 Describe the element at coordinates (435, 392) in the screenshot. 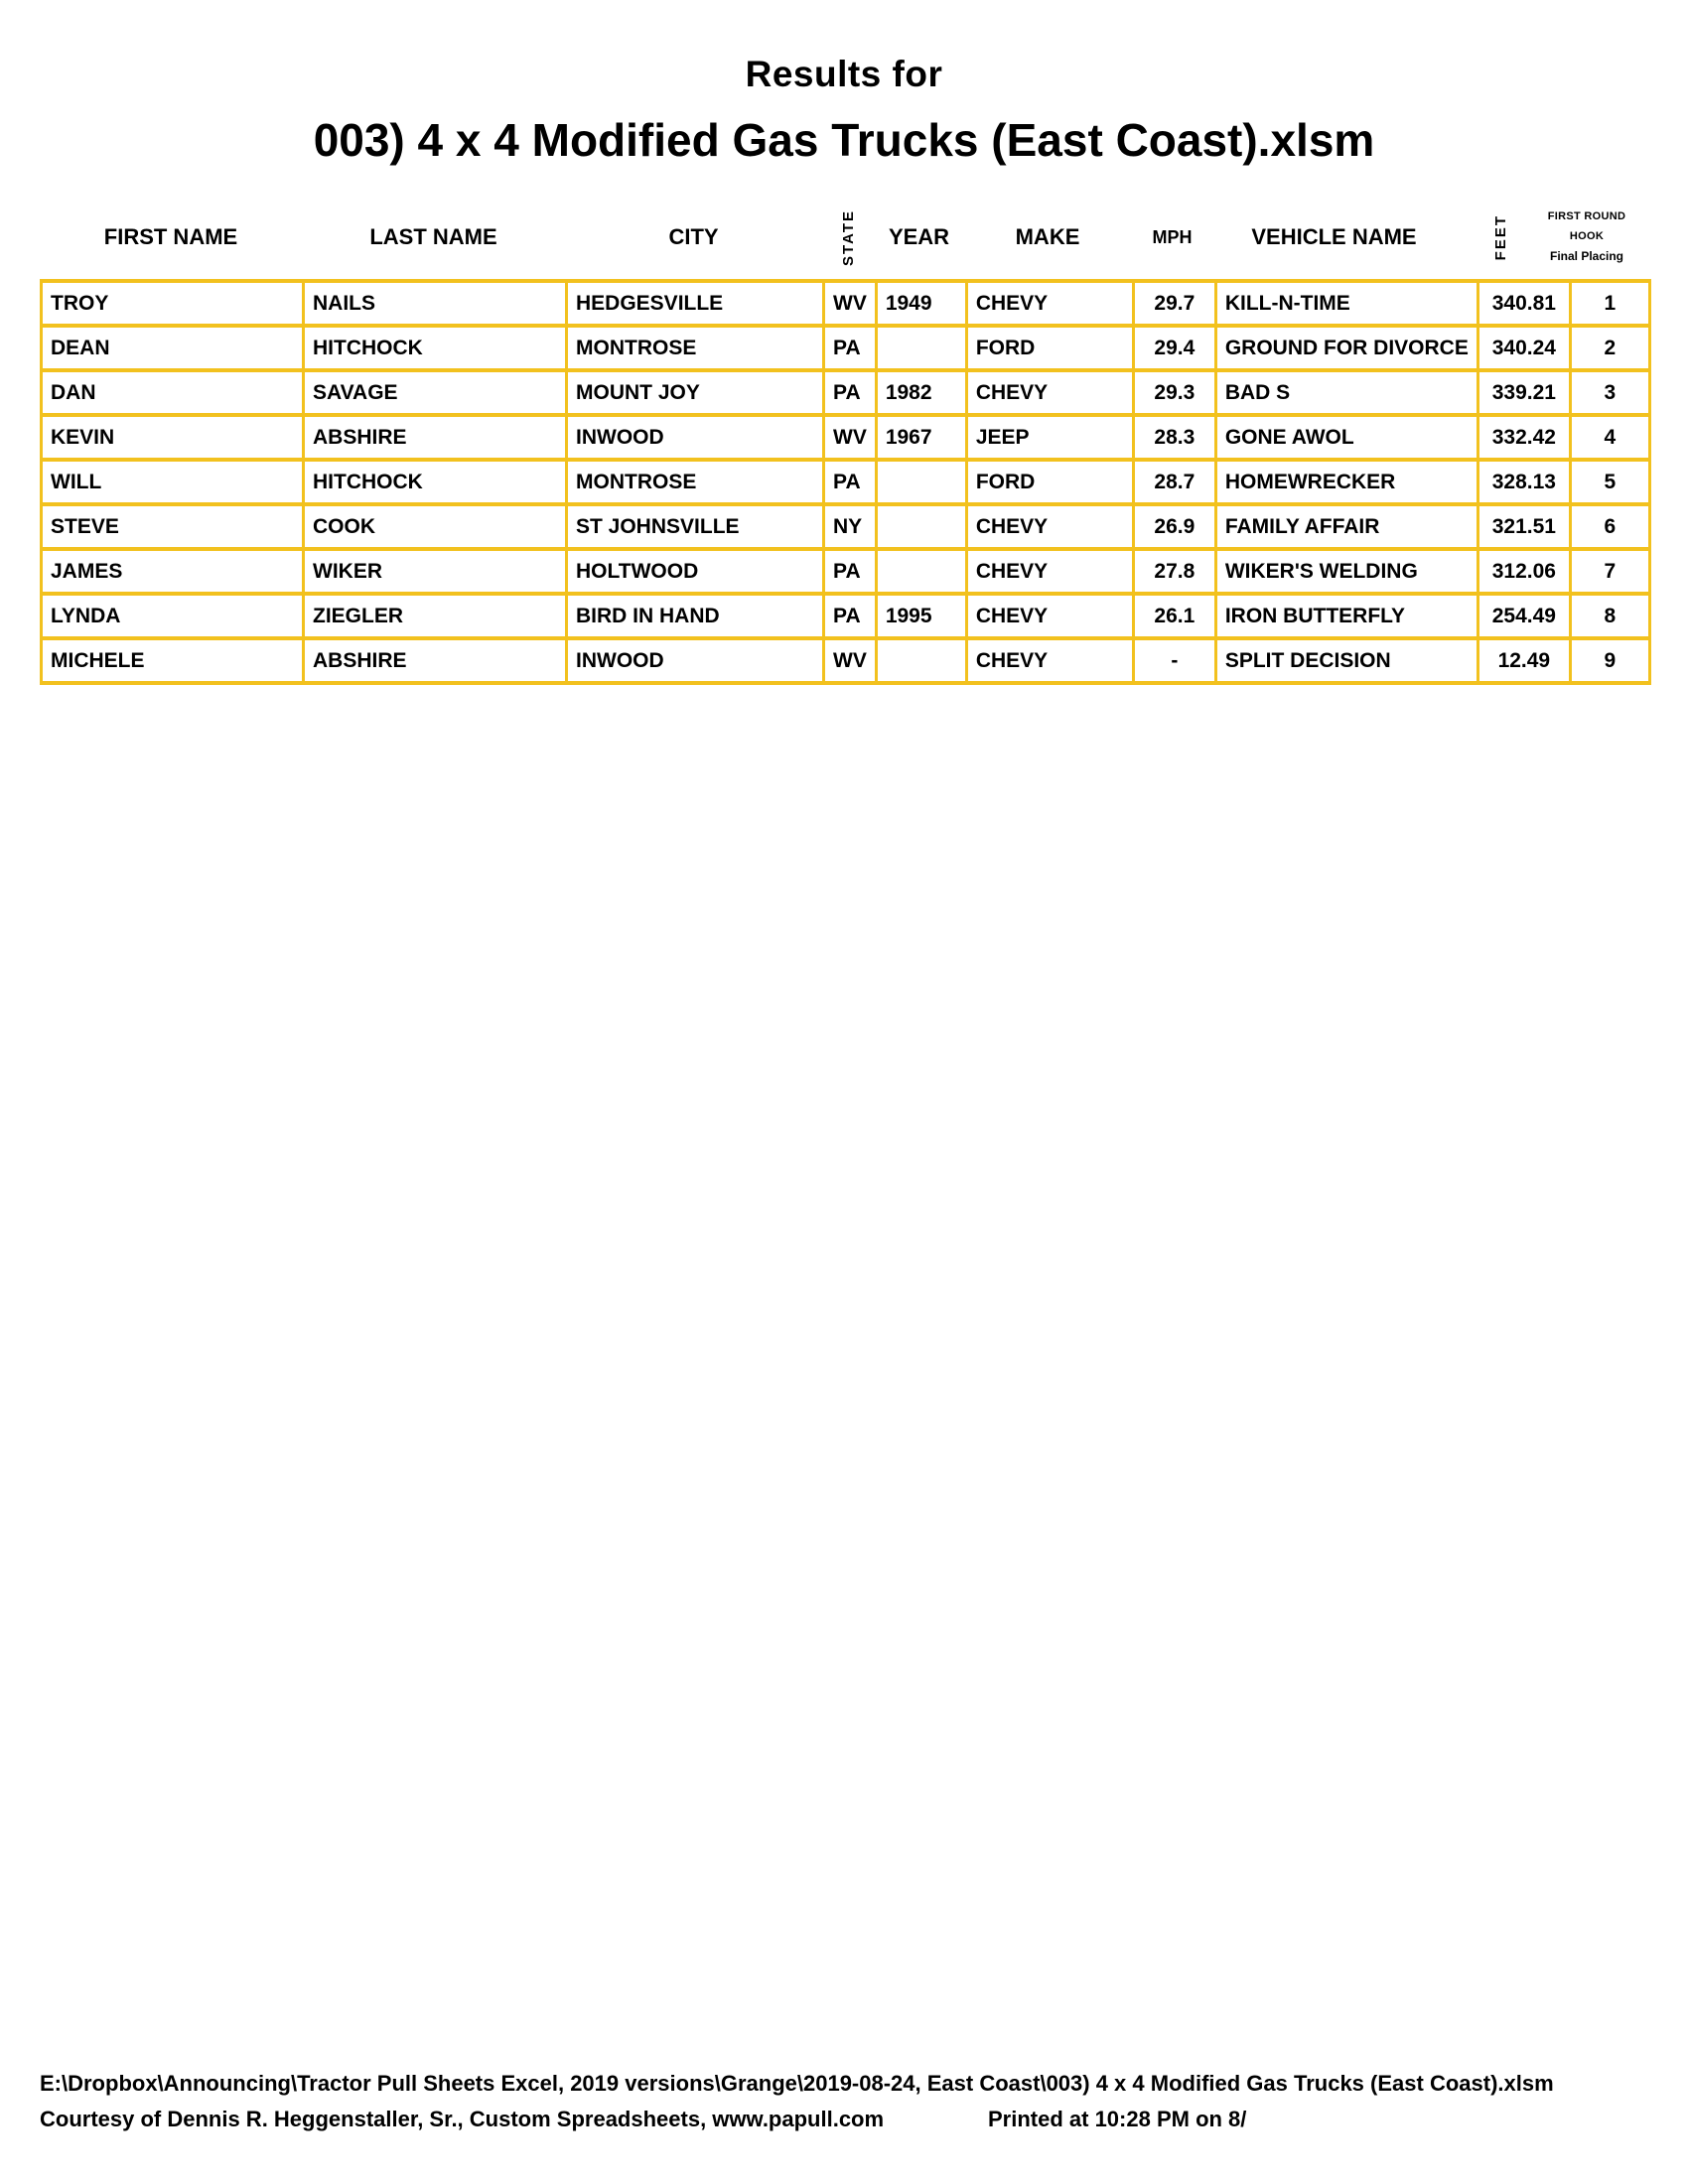

I see `cell-last-name: SAVAGE` at that location.